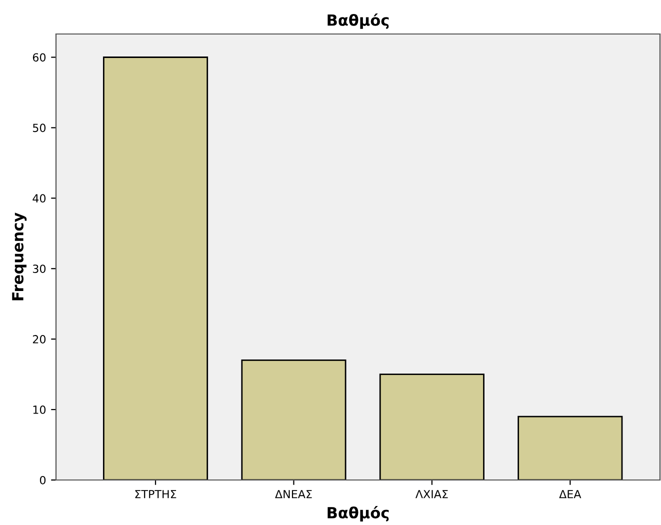 Image resolution: width=661 pixels, height=525 pixels. What do you see at coordinates (43, 480) in the screenshot?
I see `y-tick-label: 0` at bounding box center [43, 480].